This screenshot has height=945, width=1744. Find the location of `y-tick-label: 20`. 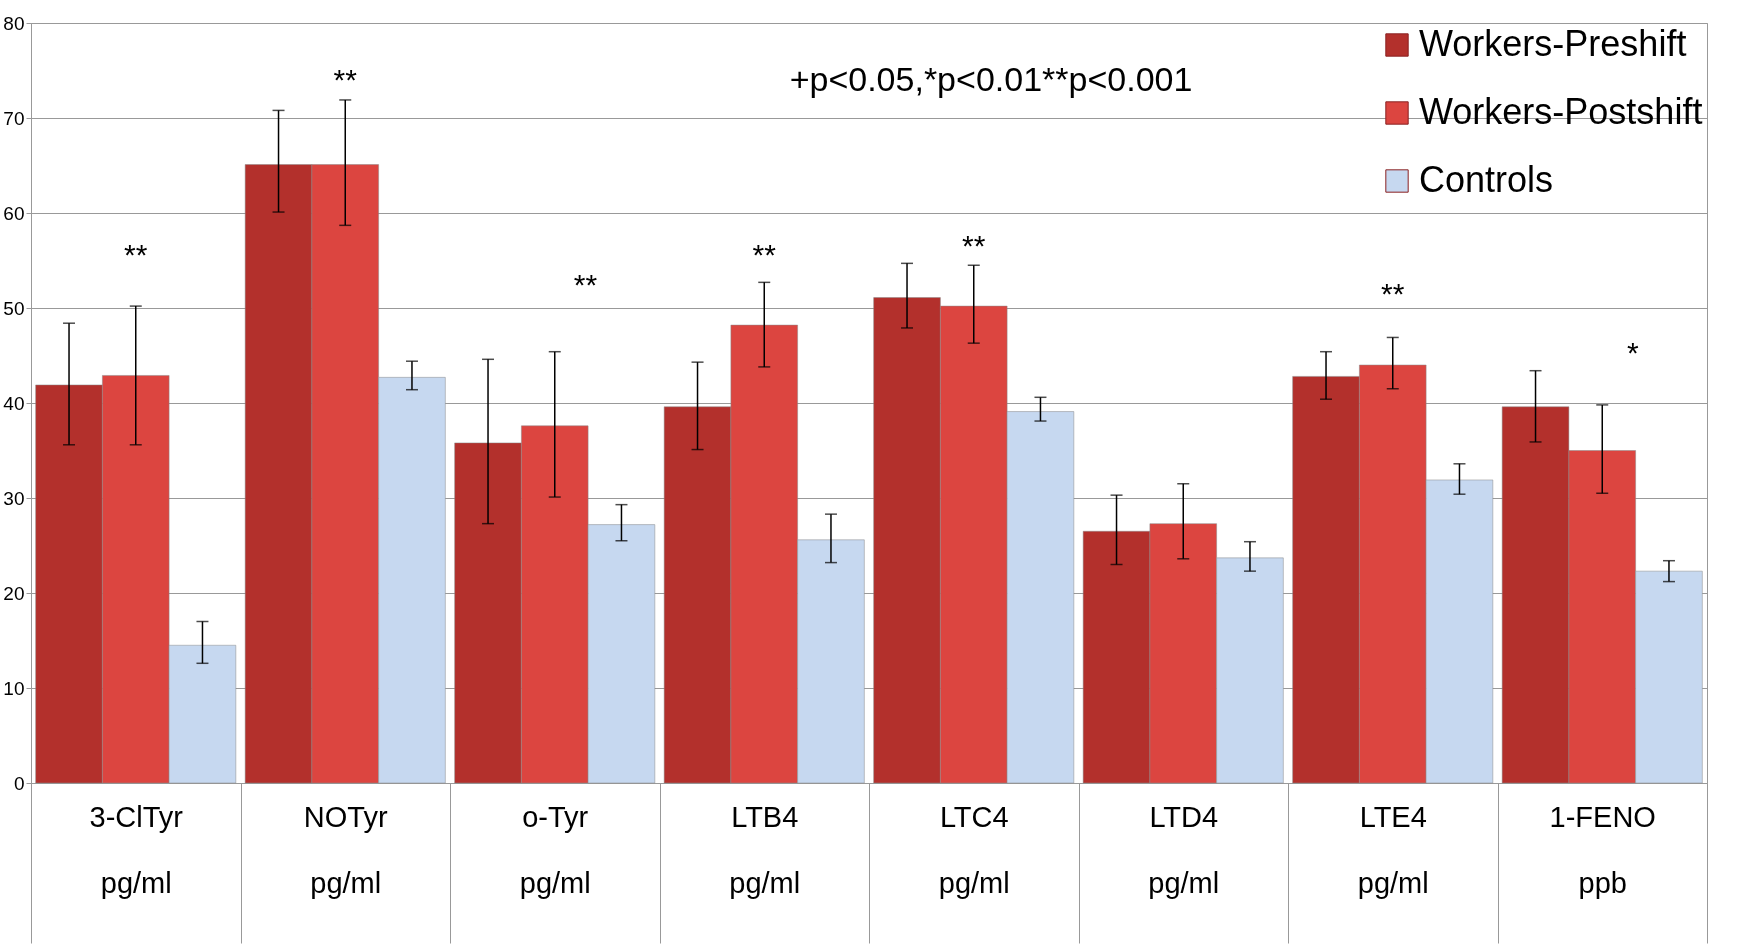

y-tick-label: 20 is located at coordinates (14, 593).